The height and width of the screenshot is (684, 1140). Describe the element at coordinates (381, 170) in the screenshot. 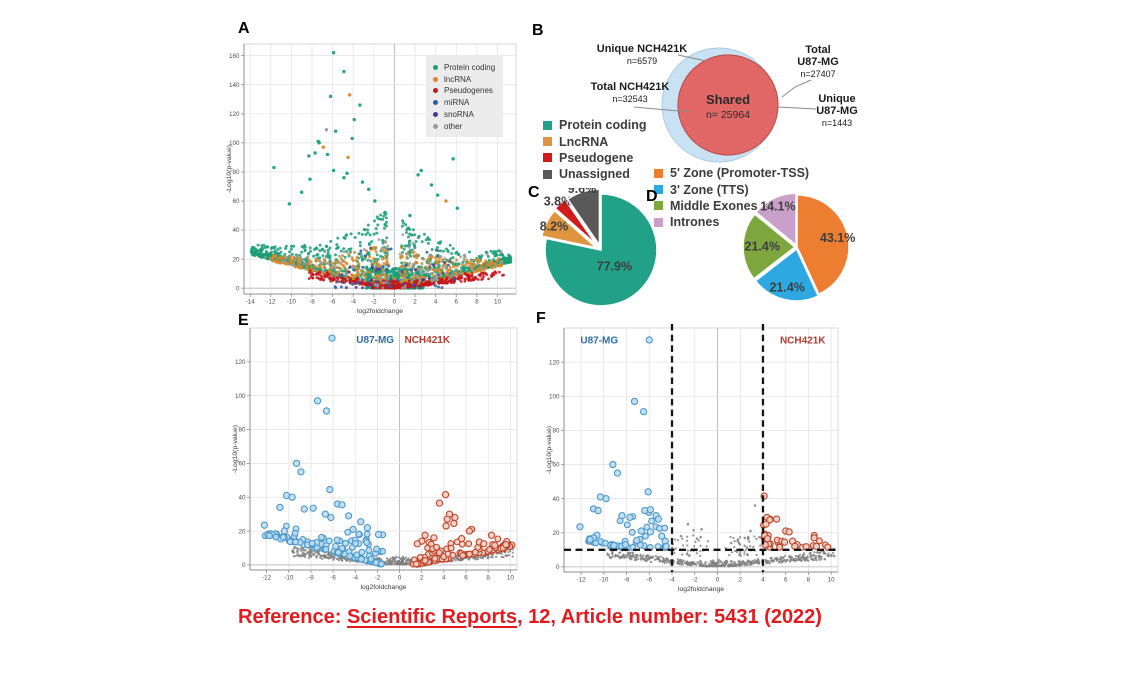

I see `scatter-points` at that location.